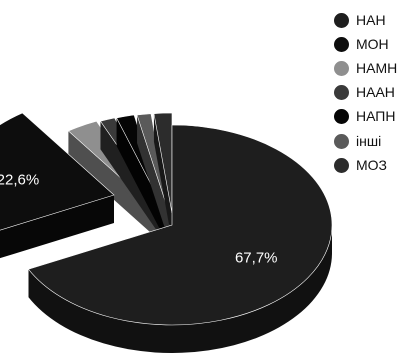  I want to click on legend-item: НАН, so click(365, 20).